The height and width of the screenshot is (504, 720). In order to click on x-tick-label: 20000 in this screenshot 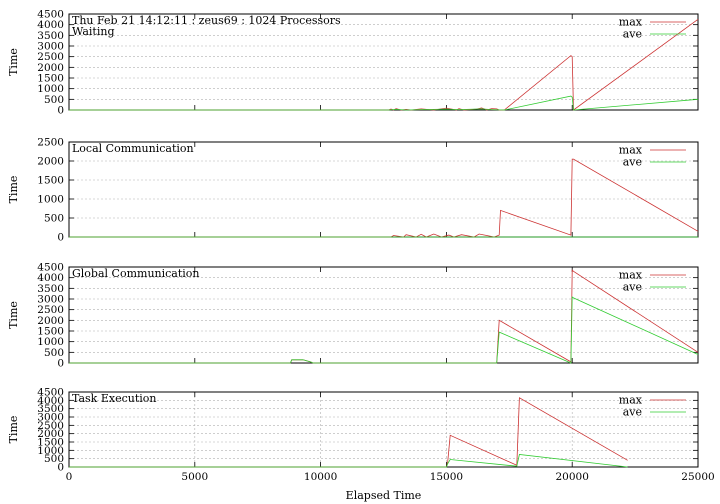, I will do `click(571, 477)`.